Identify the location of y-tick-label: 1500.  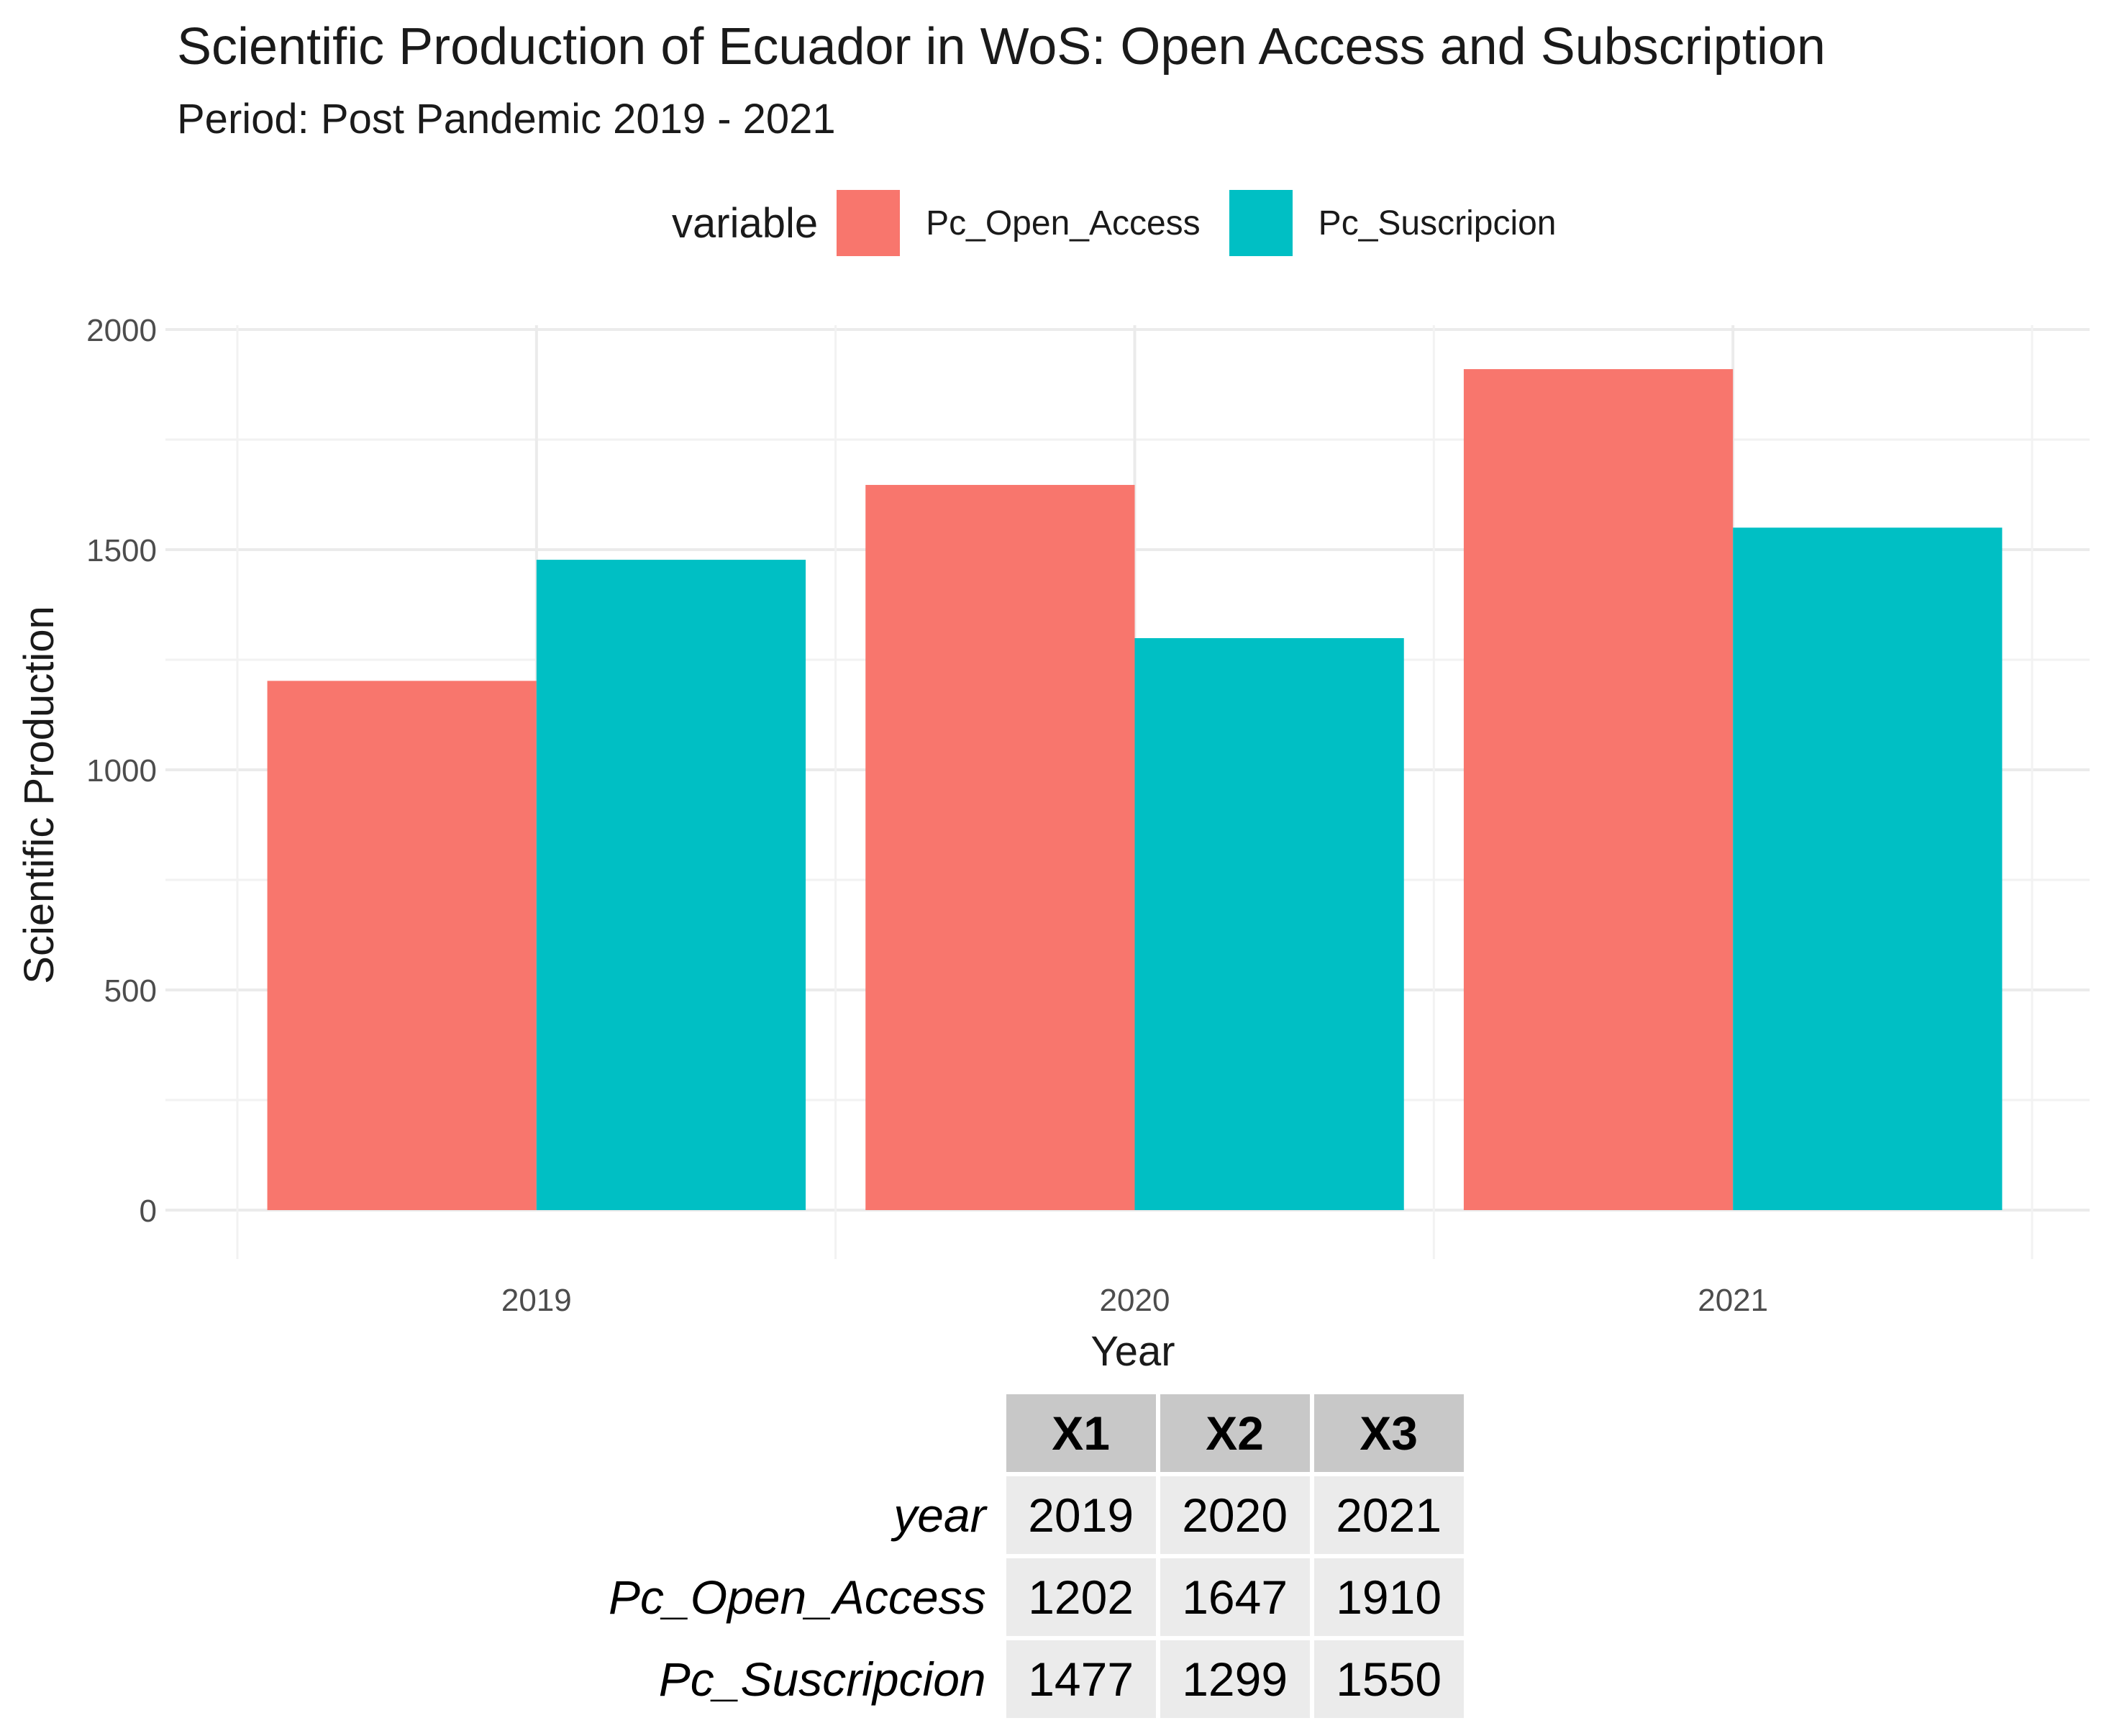
(121, 550).